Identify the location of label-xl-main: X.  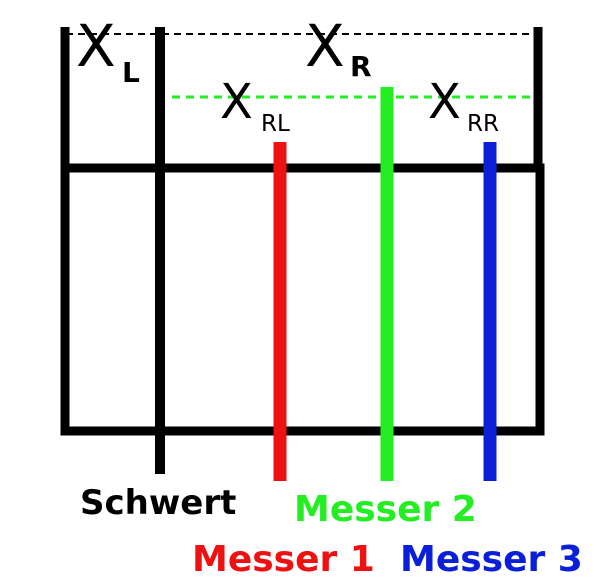
(96, 46).